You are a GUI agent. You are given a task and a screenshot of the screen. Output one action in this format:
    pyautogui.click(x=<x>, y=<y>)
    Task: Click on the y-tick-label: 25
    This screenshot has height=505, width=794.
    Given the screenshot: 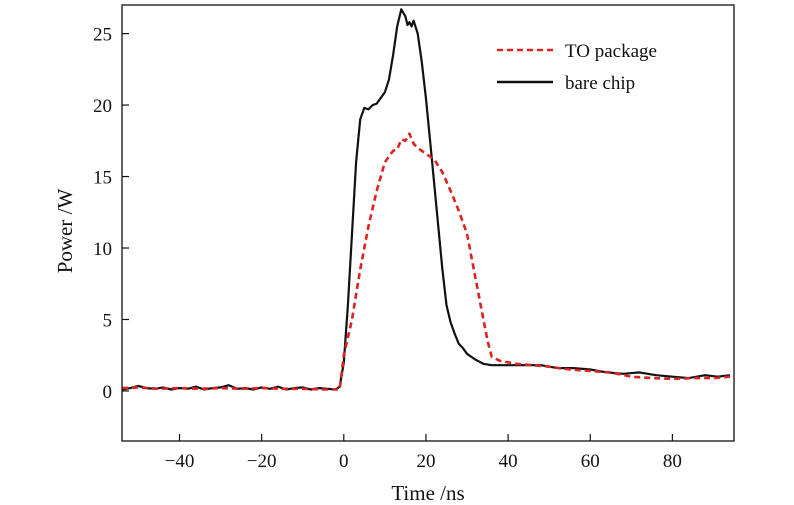 What is the action you would take?
    pyautogui.click(x=102, y=35)
    